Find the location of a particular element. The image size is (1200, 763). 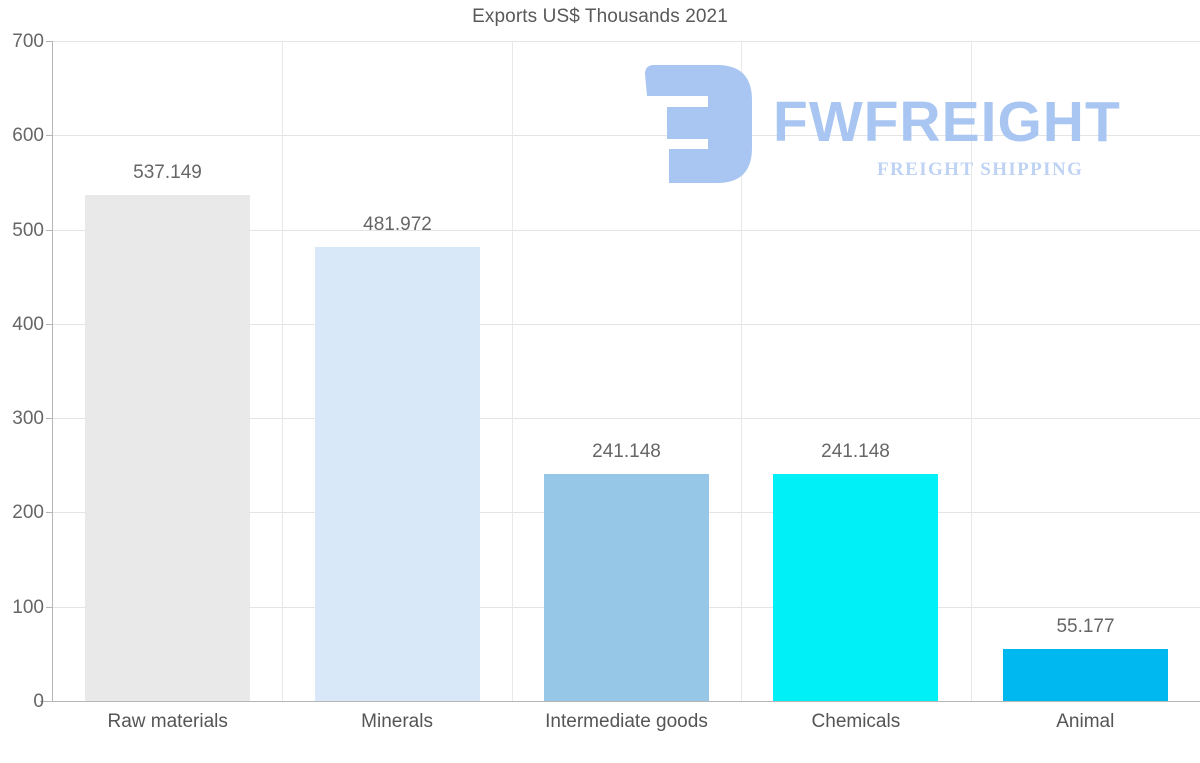

y-axis-labels: 0 100 200 300 400 500 600 700 is located at coordinates (22, 381).